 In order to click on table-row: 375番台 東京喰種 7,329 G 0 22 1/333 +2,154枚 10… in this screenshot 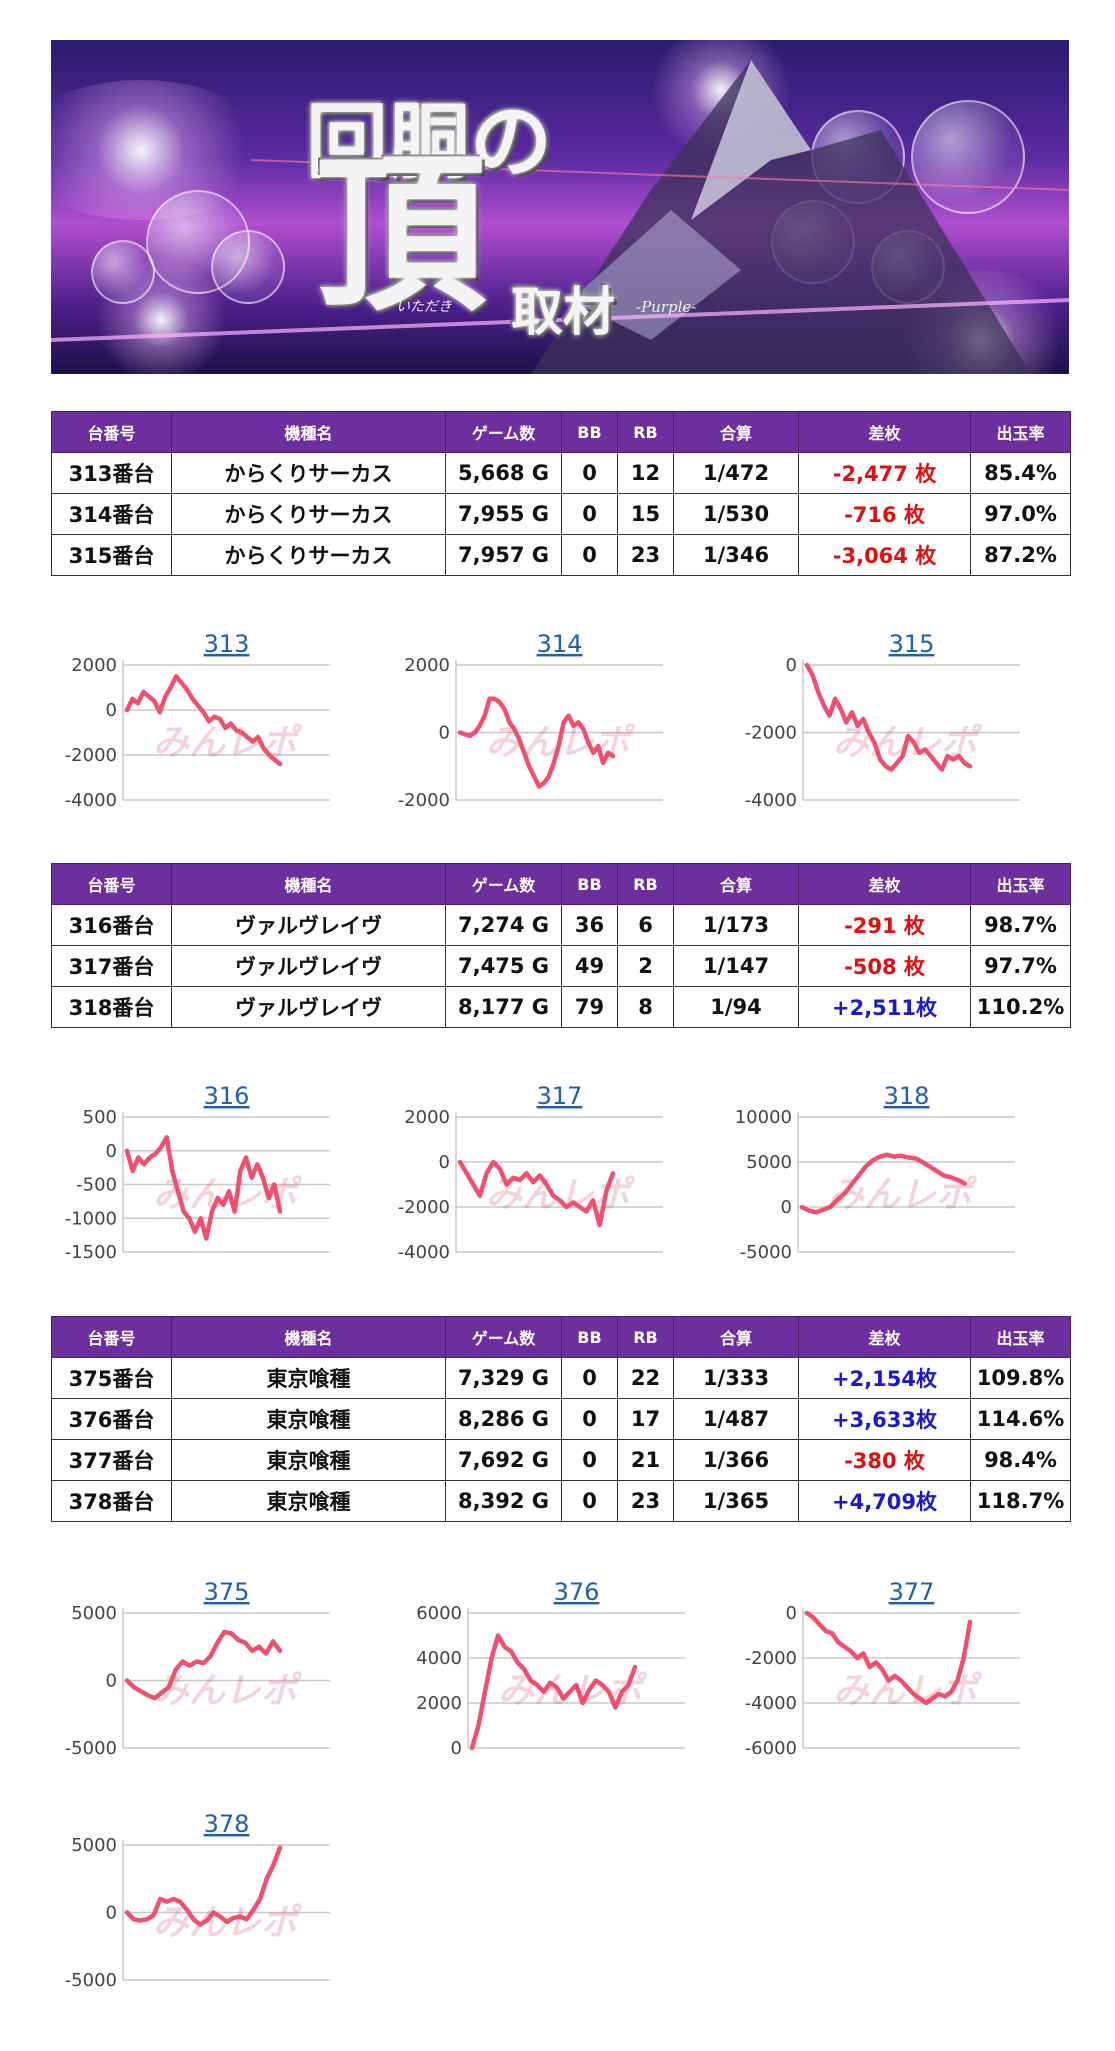, I will do `click(561, 1378)`.